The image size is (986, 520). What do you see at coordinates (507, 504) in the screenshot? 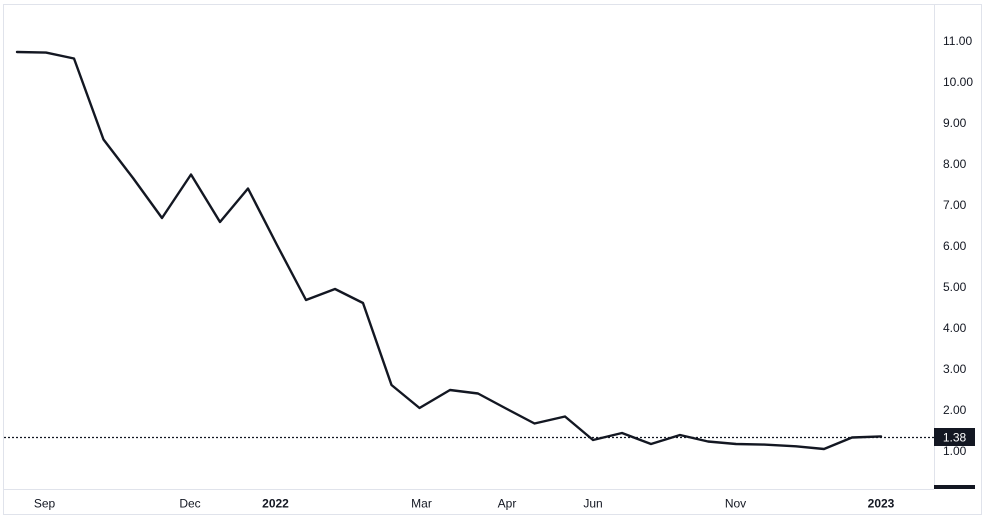
I see `svg-text: Apr` at bounding box center [507, 504].